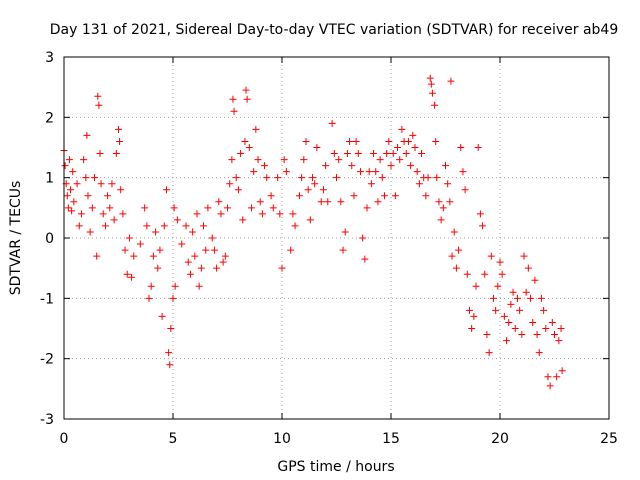  Describe the element at coordinates (500, 439) in the screenshot. I see `x-tick-label: 20` at that location.